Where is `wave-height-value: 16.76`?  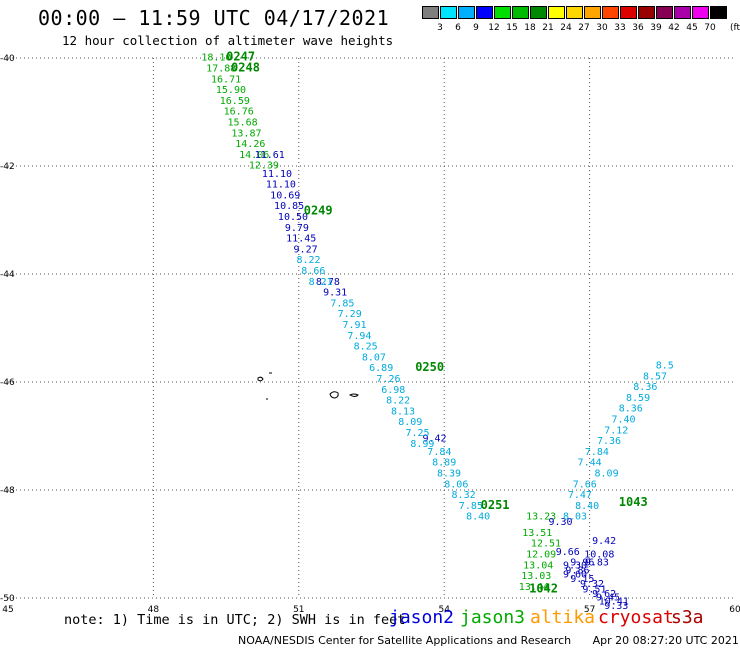 wave-height-value: 16.76 is located at coordinates (239, 112).